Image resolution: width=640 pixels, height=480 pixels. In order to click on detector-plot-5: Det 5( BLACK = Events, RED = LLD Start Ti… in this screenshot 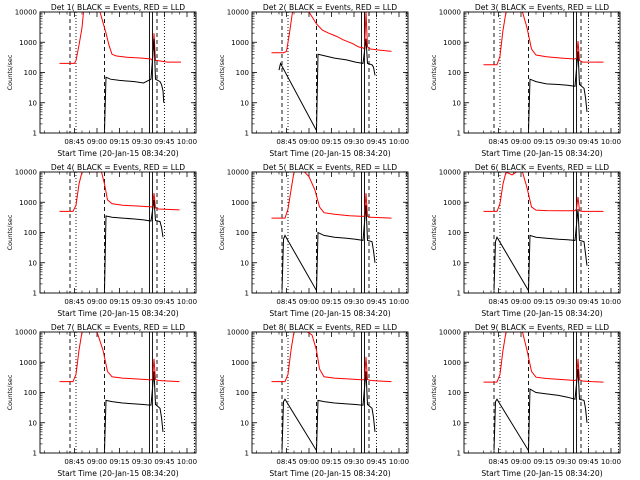, I will do `click(313, 240)`.